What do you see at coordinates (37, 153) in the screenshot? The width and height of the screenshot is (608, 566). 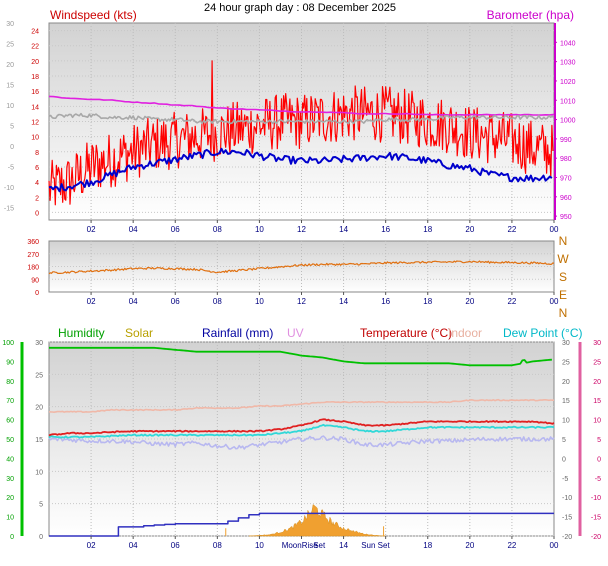 I see `windspeed-tick-label: 8` at bounding box center [37, 153].